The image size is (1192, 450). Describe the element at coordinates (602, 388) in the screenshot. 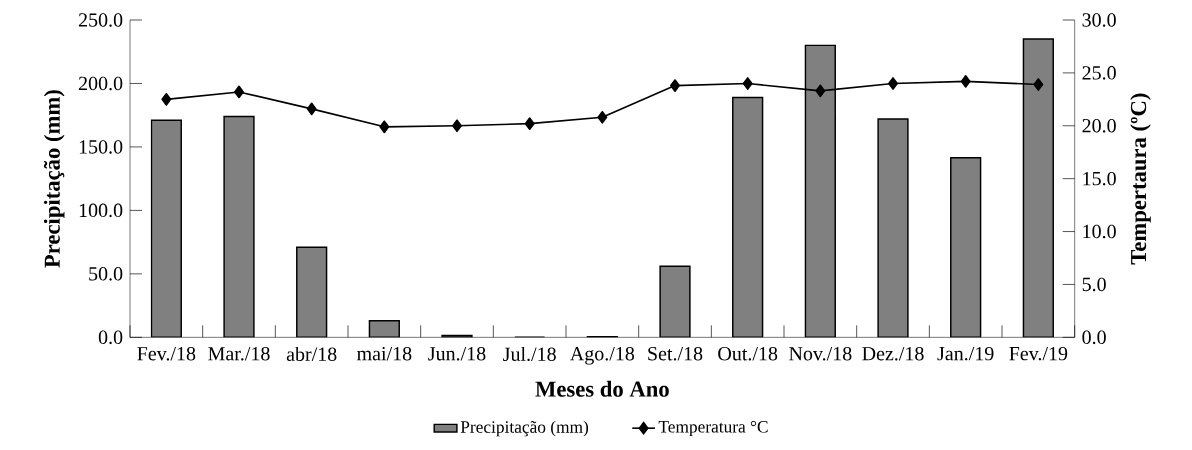

I see `x-axis-title: Meses do Ano` at that location.